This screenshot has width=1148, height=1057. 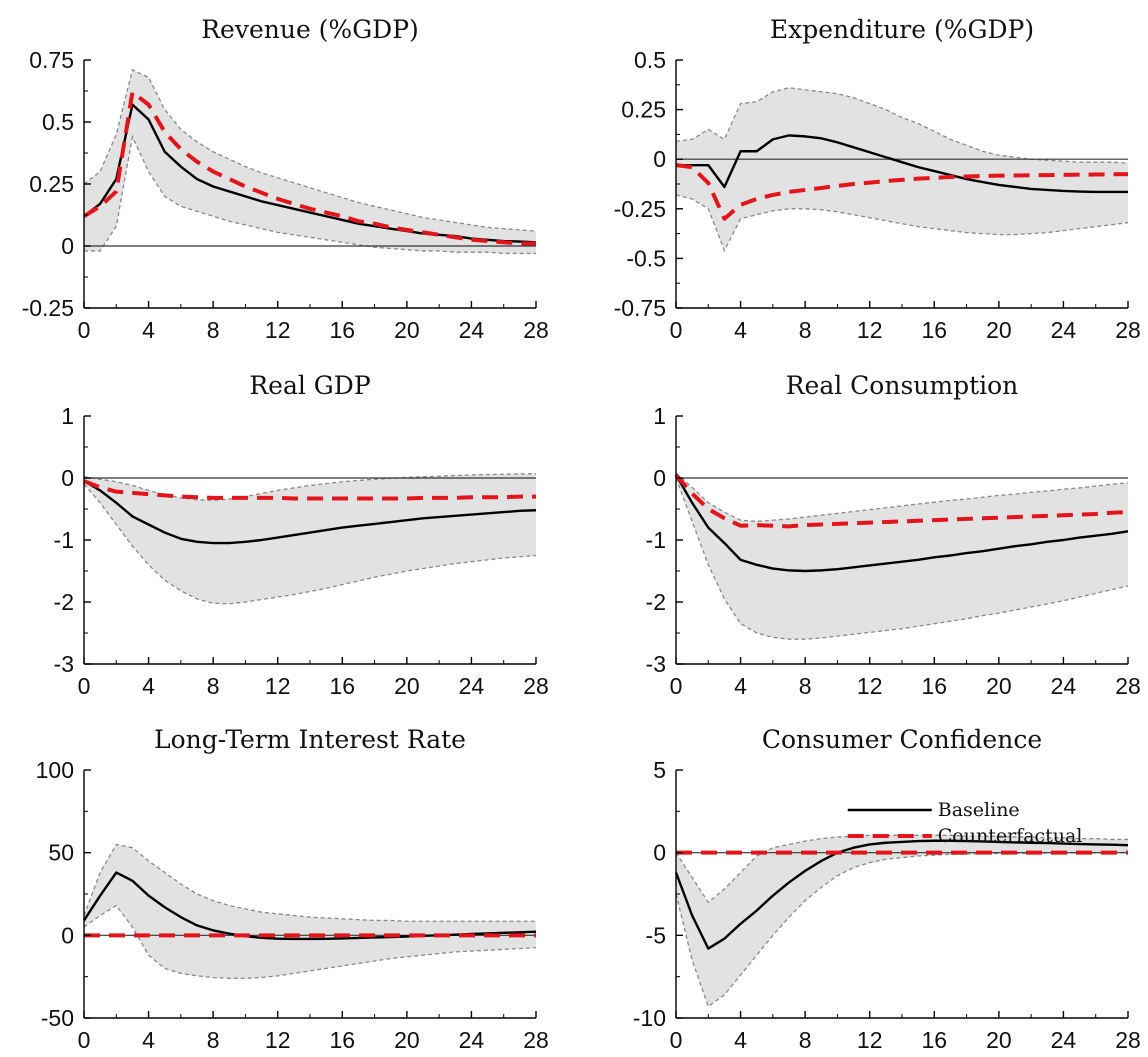 I want to click on y-tick-label: -10, so click(x=649, y=1018).